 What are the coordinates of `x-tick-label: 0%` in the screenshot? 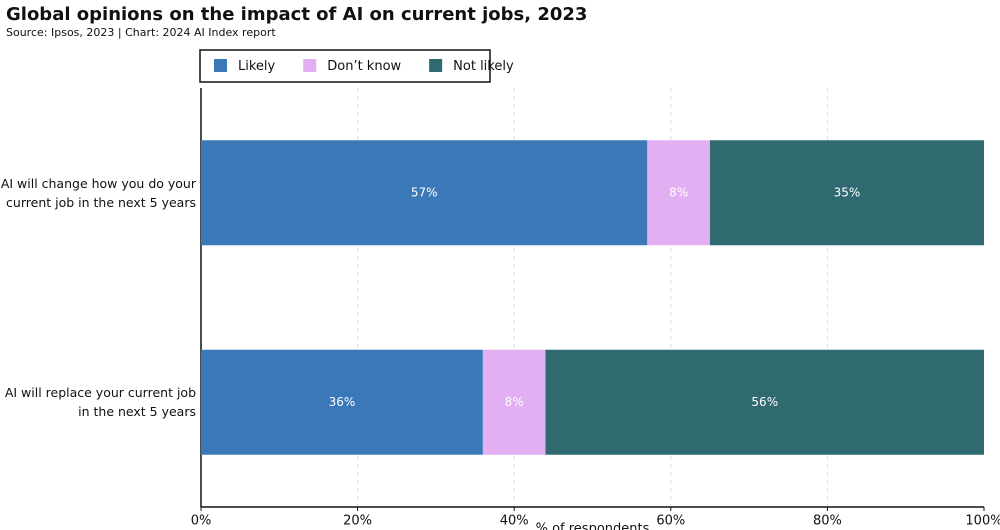 It's located at (201, 521).